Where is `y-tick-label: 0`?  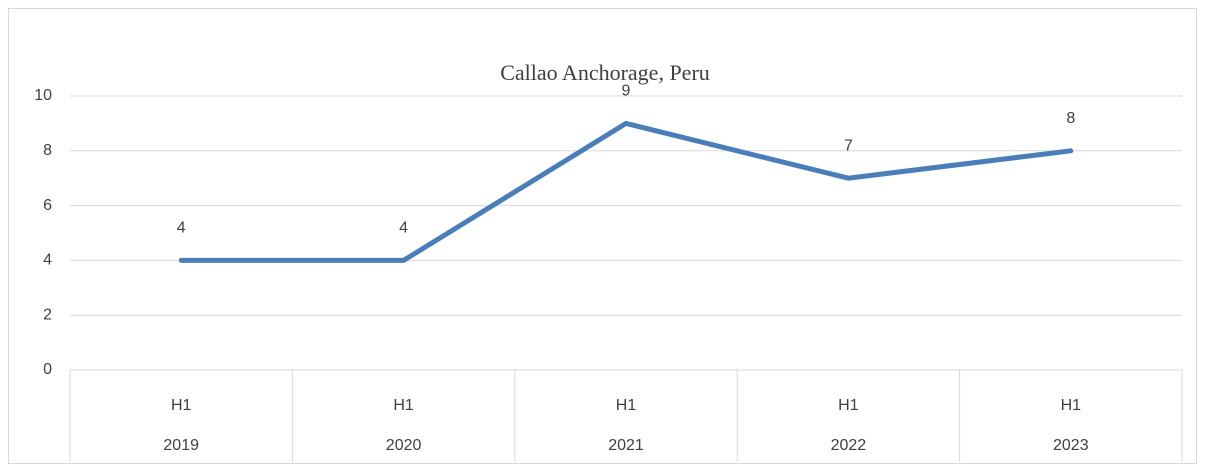 y-tick-label: 0 is located at coordinates (47, 369).